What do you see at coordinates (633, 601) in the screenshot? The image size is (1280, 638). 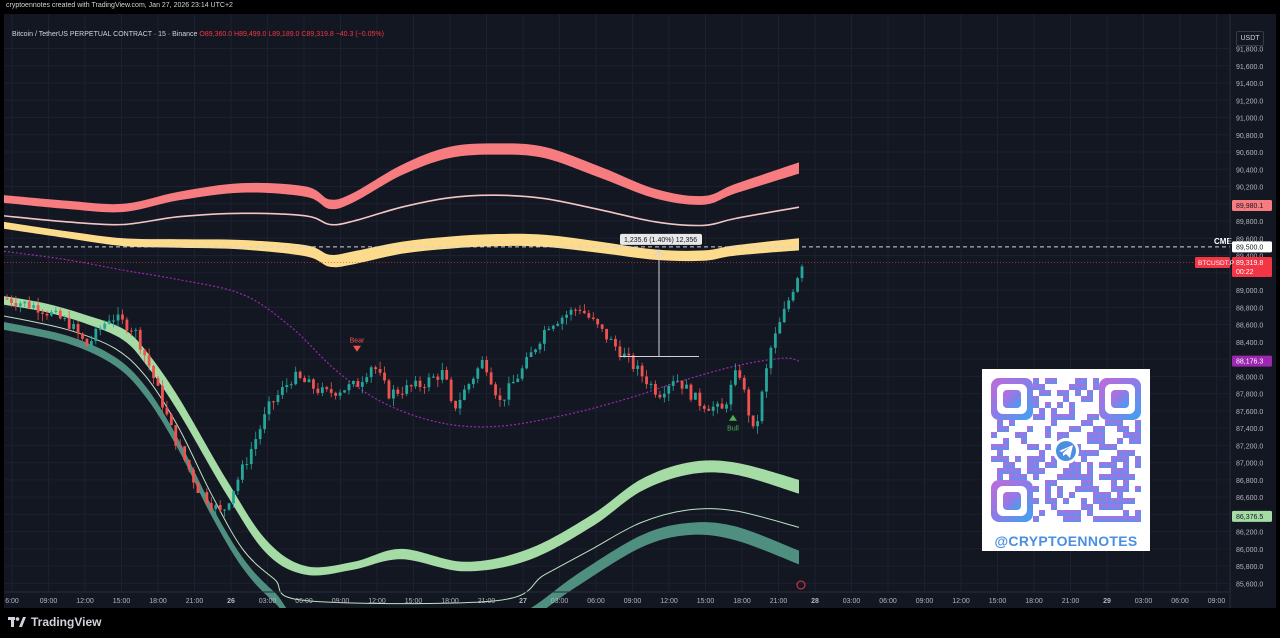 I see `time-tick-label: 09:00` at bounding box center [633, 601].